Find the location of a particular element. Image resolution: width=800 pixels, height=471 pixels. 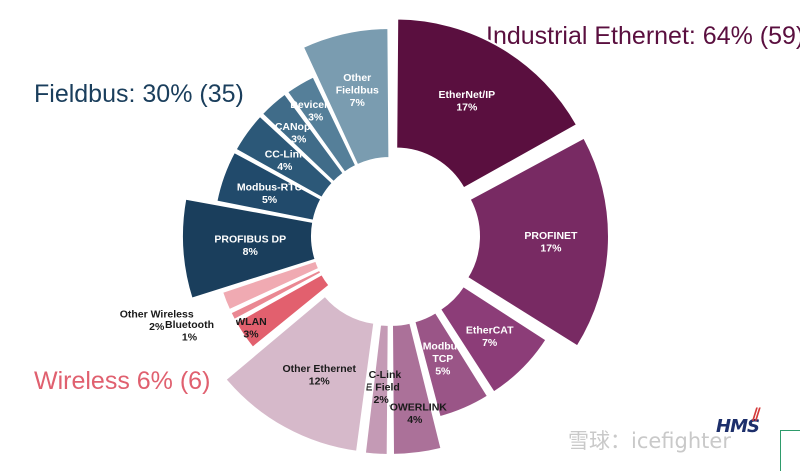

slice-label-wlan: WLAN 3% is located at coordinates (251, 328).